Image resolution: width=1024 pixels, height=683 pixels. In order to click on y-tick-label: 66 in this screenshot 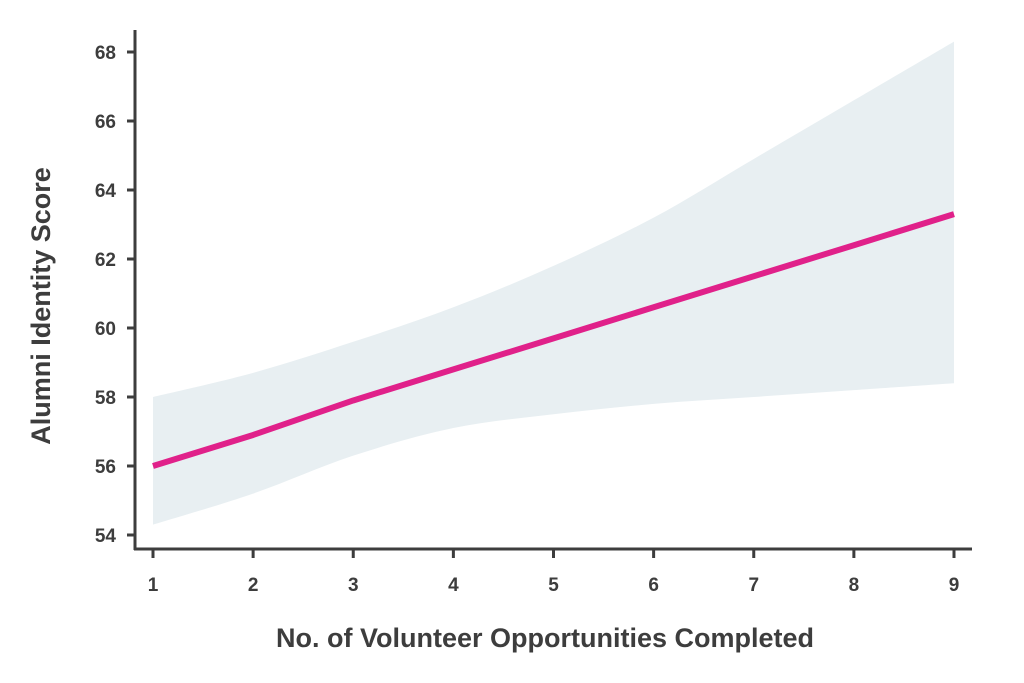, I will do `click(105, 122)`.